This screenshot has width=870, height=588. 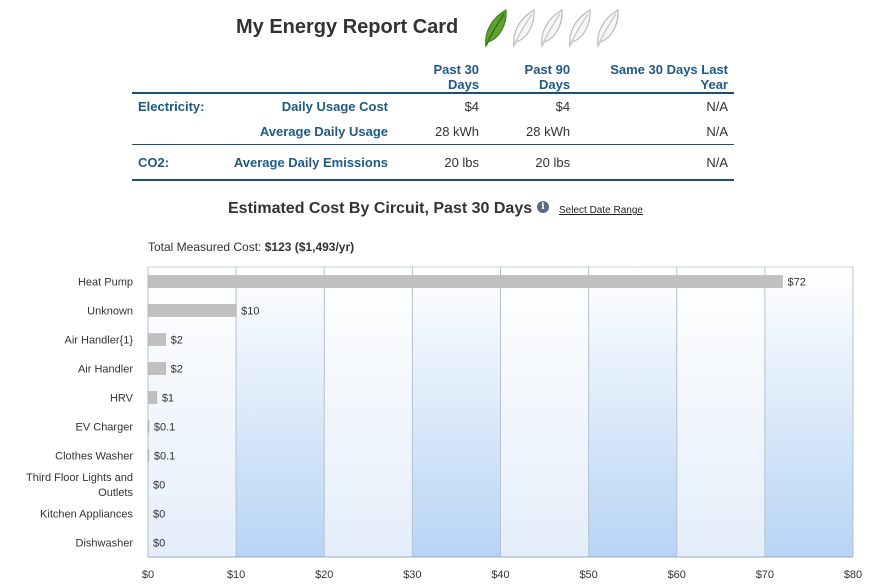 What do you see at coordinates (309, 247) in the screenshot?
I see `total-value: $123 ($1,493/yr)` at bounding box center [309, 247].